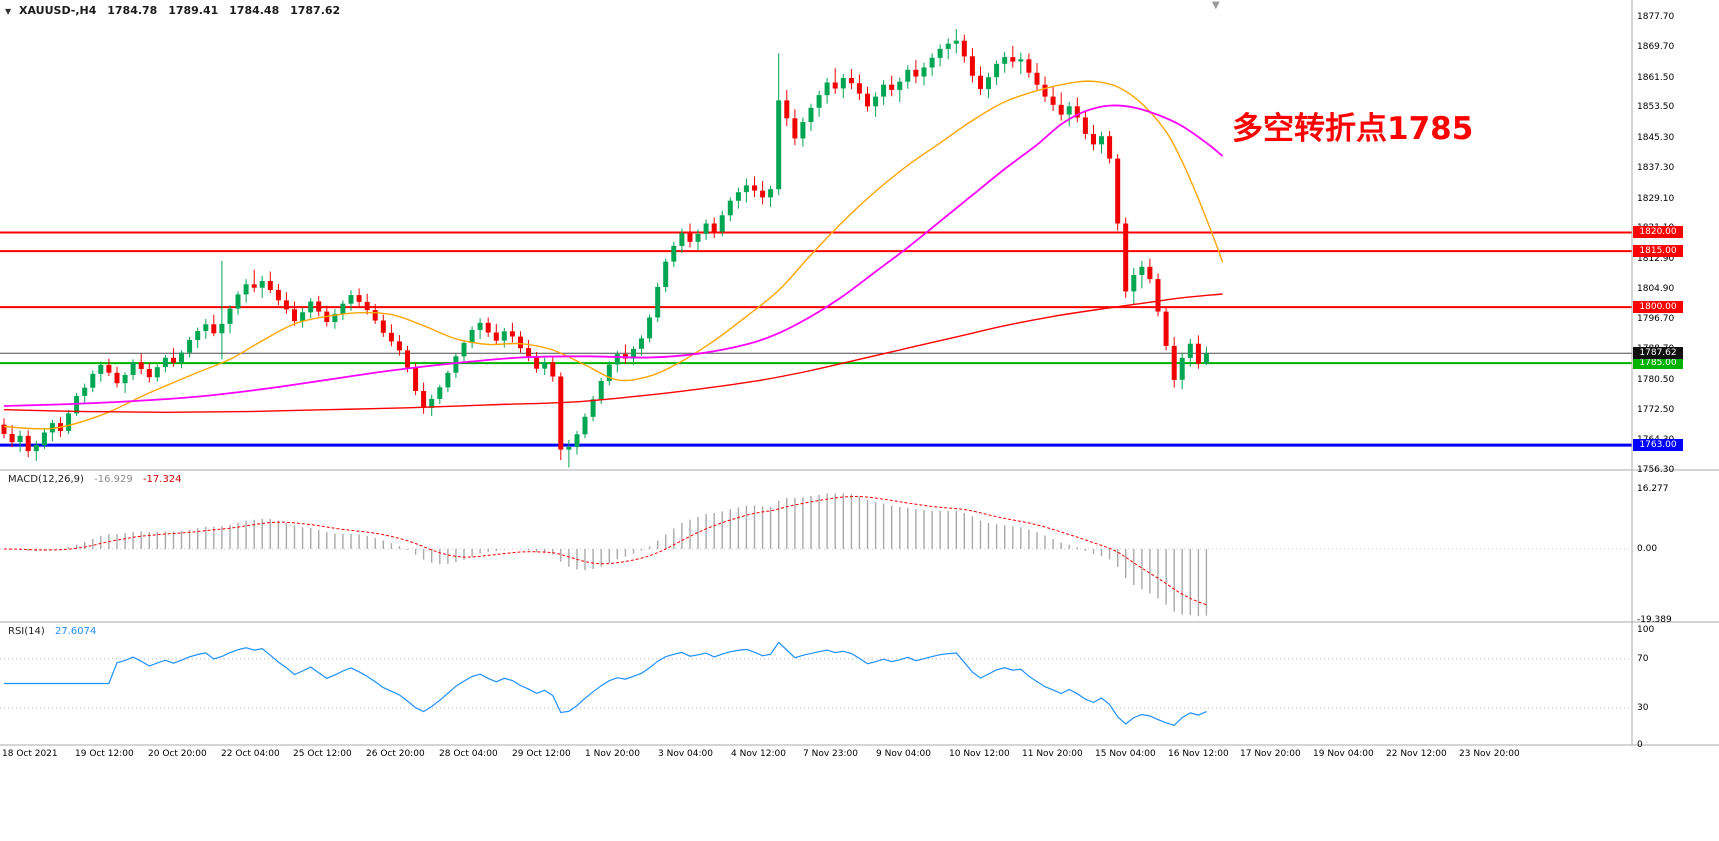 This screenshot has height=841, width=1719. Describe the element at coordinates (1658, 251) in the screenshot. I see `price-badge-1815.00: 1815.00` at that location.